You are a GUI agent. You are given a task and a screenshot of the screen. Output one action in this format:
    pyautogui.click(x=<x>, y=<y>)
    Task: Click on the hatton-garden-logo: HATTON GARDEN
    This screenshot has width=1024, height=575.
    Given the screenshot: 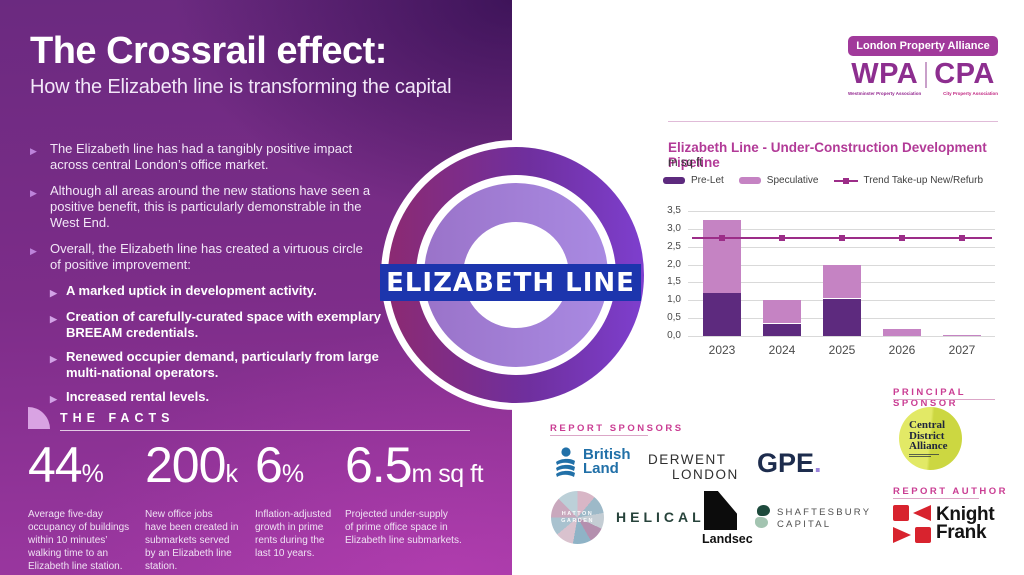 What is the action you would take?
    pyautogui.click(x=577, y=517)
    